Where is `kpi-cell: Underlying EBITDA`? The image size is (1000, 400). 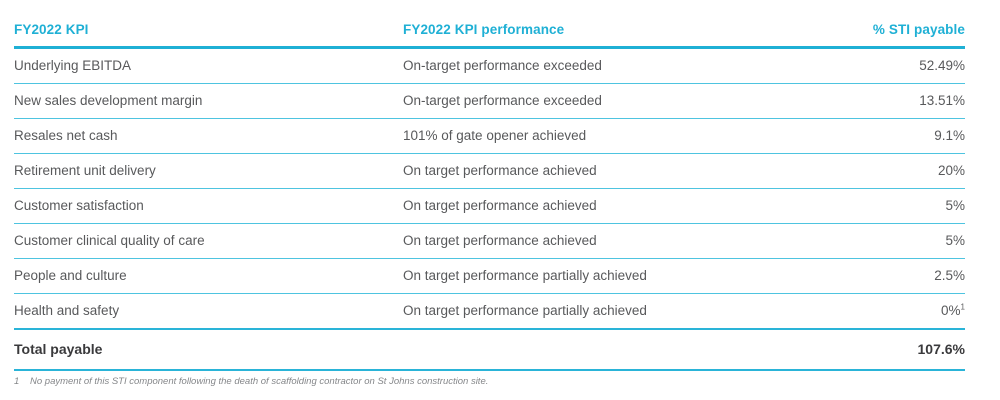 kpi-cell: Underlying EBITDA is located at coordinates (208, 65).